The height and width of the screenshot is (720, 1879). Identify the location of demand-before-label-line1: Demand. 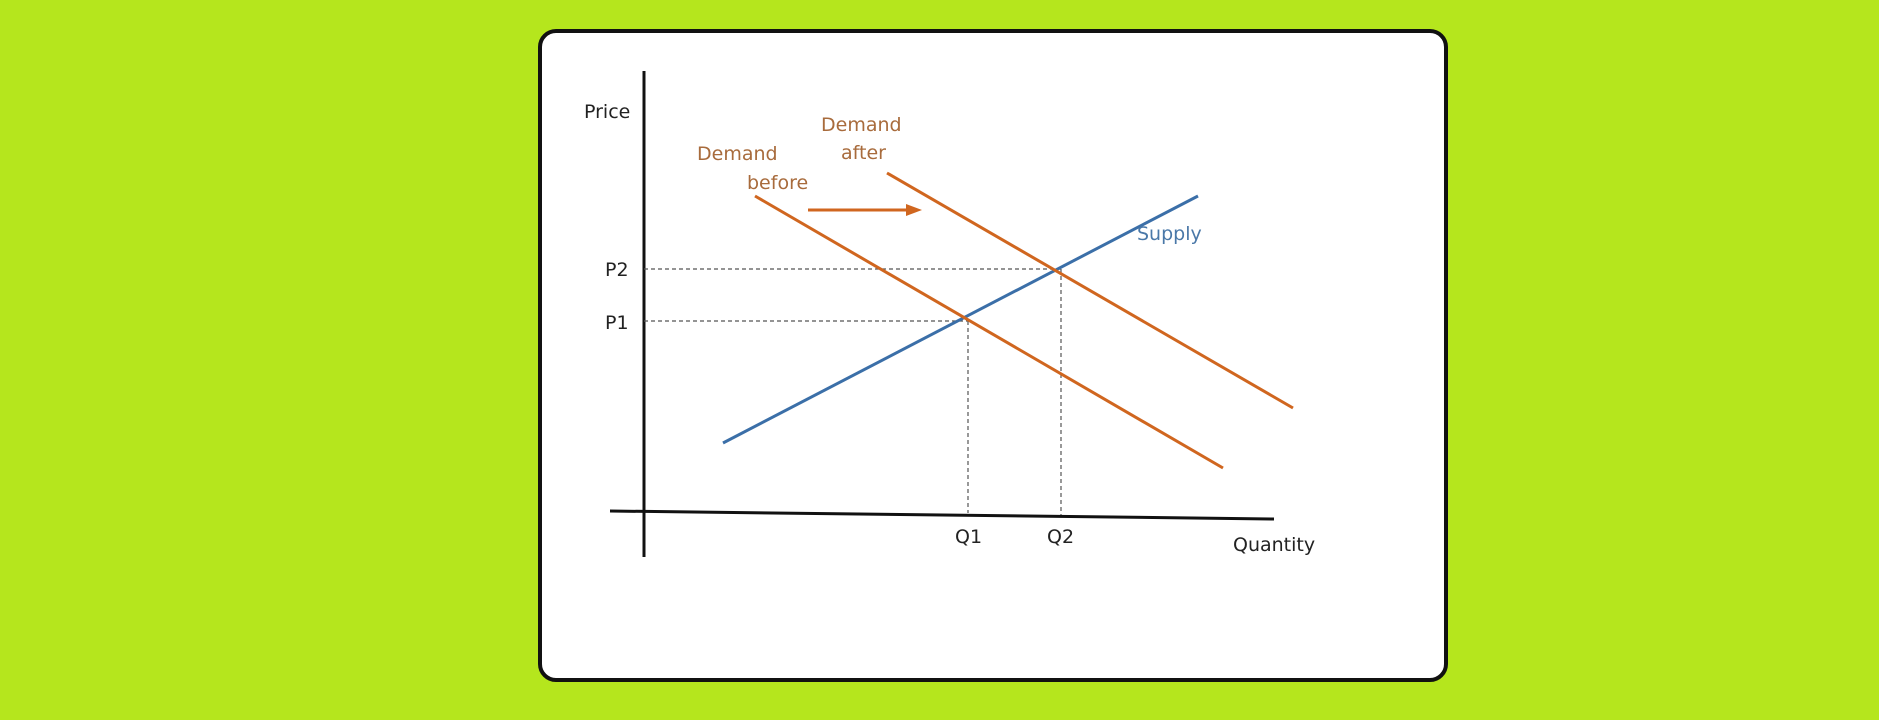
(737, 154).